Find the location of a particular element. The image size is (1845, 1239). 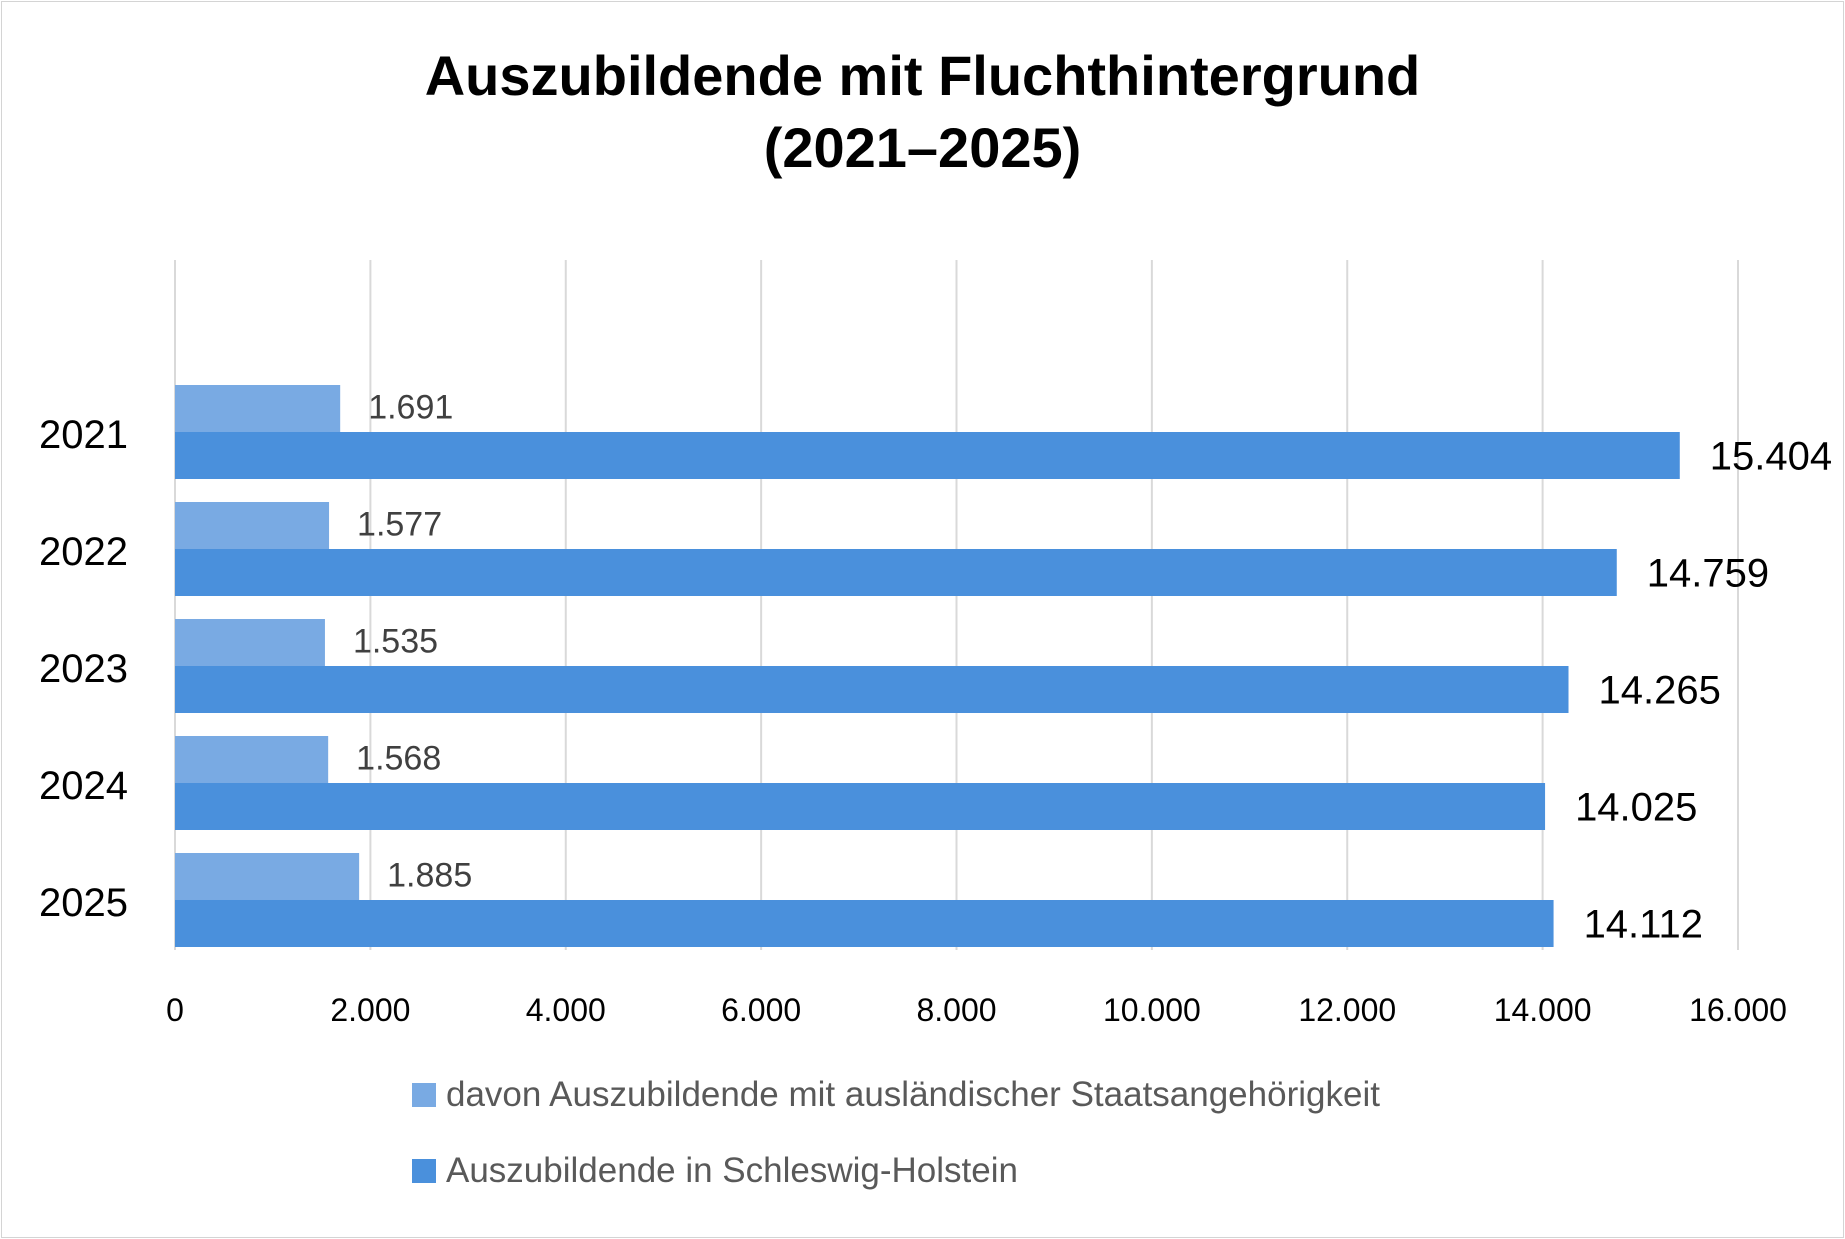

bar-total-2022 is located at coordinates (896, 572).